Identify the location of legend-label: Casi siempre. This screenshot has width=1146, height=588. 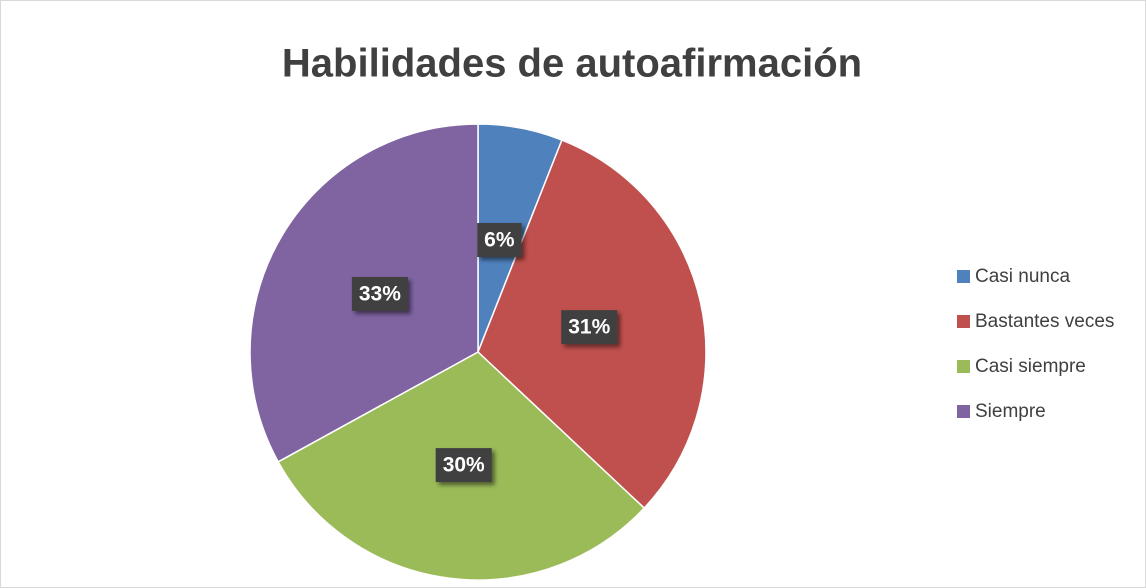
(1030, 366).